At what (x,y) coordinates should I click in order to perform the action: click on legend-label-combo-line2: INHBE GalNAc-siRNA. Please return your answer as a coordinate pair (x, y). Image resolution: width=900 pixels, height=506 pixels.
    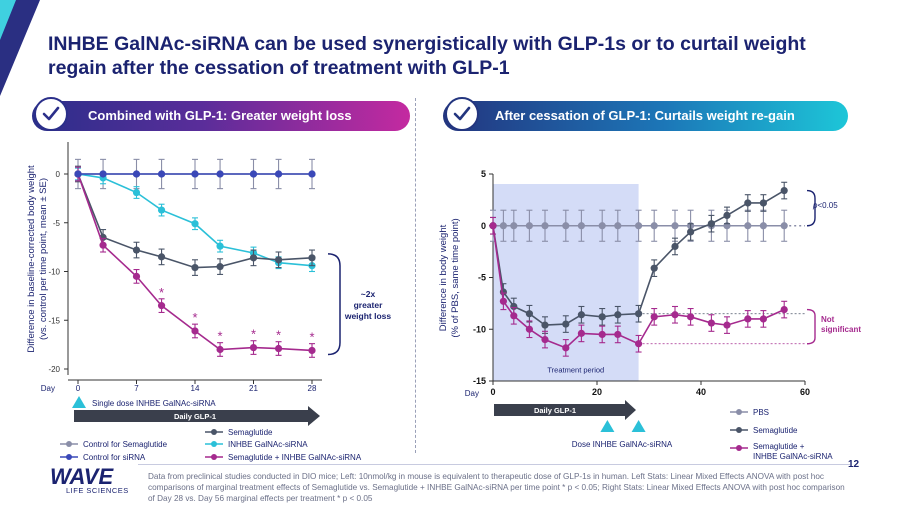
    Looking at the image, I should click on (793, 456).